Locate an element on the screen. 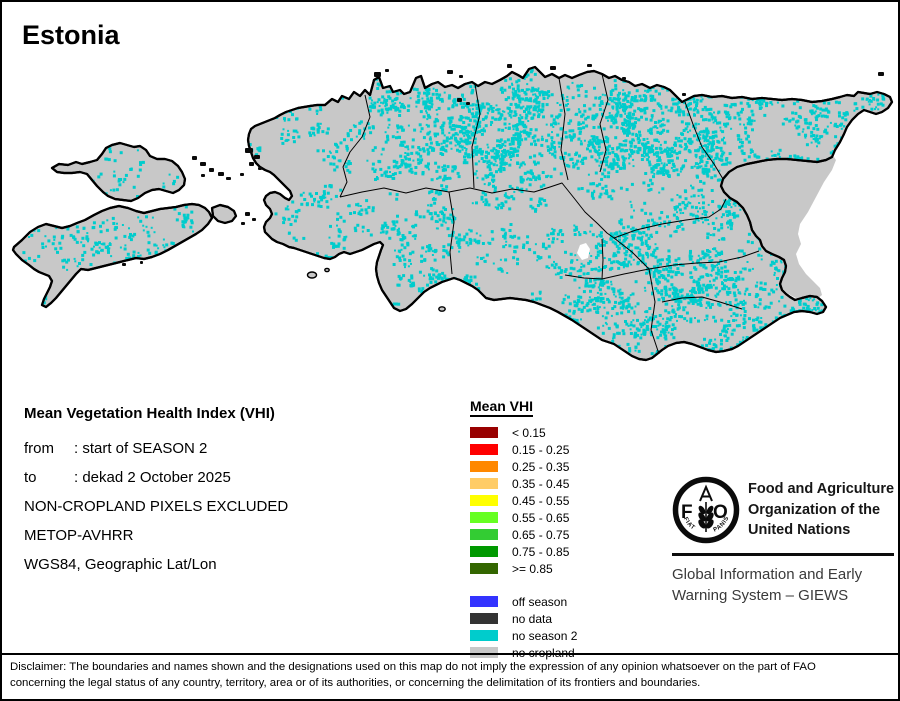 The width and height of the screenshot is (900, 701). legend-item: < 0.15 is located at coordinates (523, 432).